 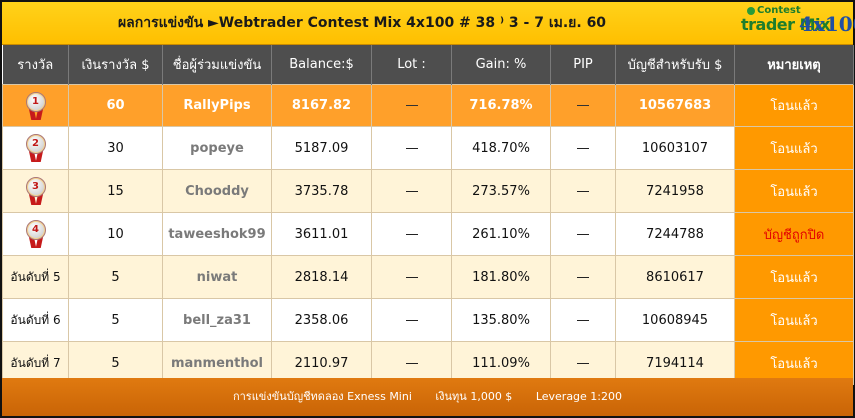 I want to click on balance-cell: 3735.78, so click(x=321, y=191).